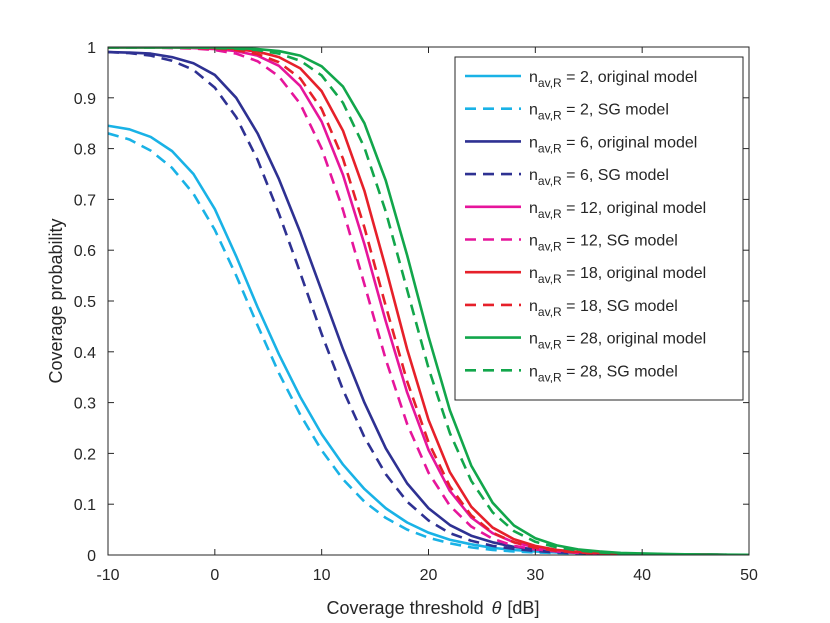 This screenshot has height=623, width=830. Describe the element at coordinates (107, 575) in the screenshot. I see `x-tick-label: -10` at that location.